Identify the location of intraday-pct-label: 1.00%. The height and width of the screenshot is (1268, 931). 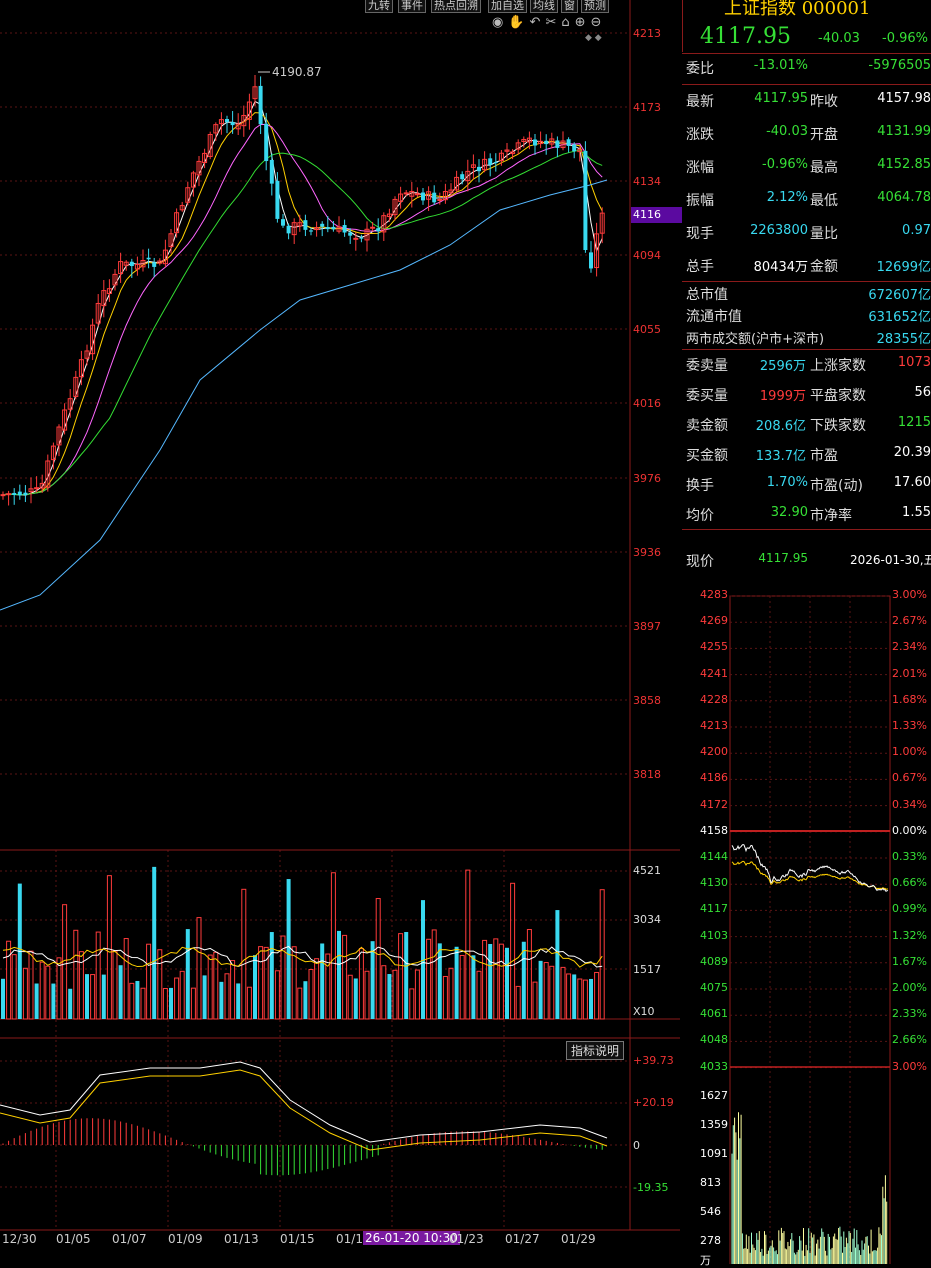
(909, 752).